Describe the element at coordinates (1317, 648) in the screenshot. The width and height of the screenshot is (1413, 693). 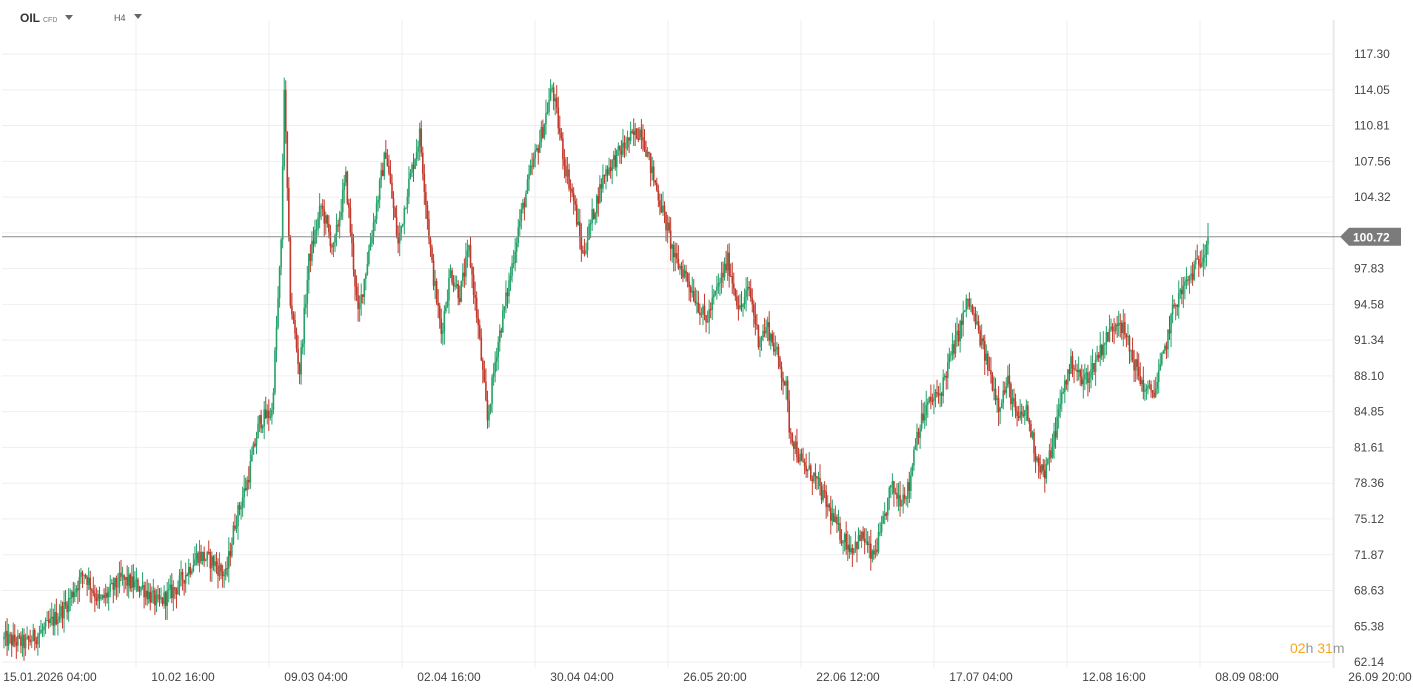
I see `candle-countdown: 02h 31m` at that location.